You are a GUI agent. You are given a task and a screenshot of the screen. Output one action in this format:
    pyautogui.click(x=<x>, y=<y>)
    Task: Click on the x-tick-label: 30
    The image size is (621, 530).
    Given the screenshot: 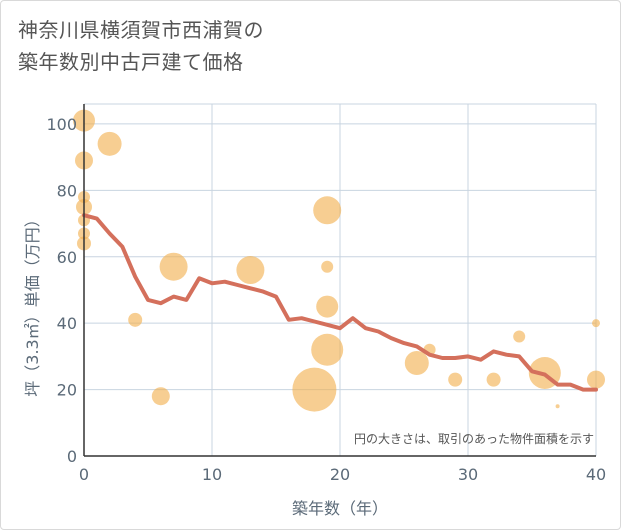 What is the action you would take?
    pyautogui.click(x=468, y=474)
    